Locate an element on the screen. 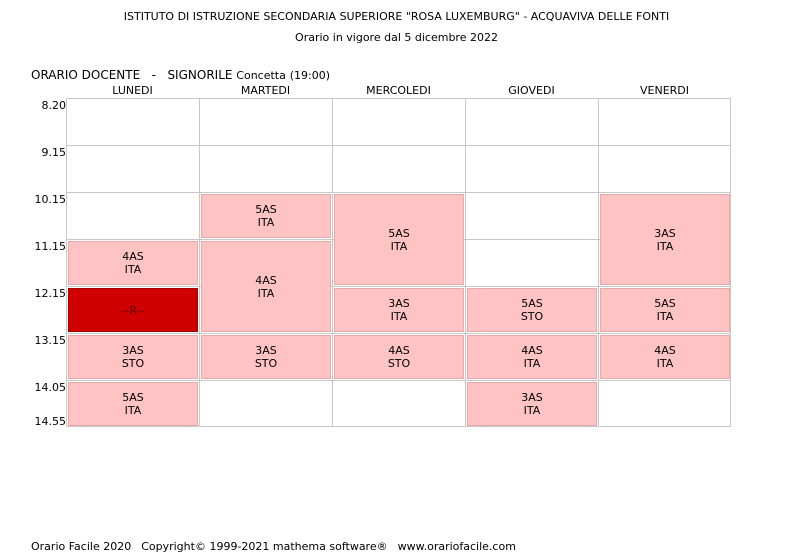  day-header-monday: LUNEDI is located at coordinates (132, 90).